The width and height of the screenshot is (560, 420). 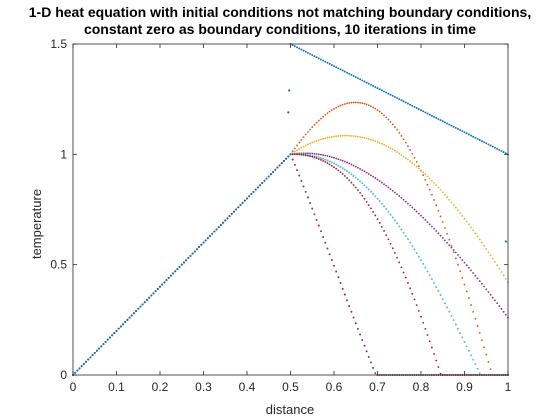 What do you see at coordinates (290, 387) in the screenshot?
I see `x-tick-label: 0.5` at bounding box center [290, 387].